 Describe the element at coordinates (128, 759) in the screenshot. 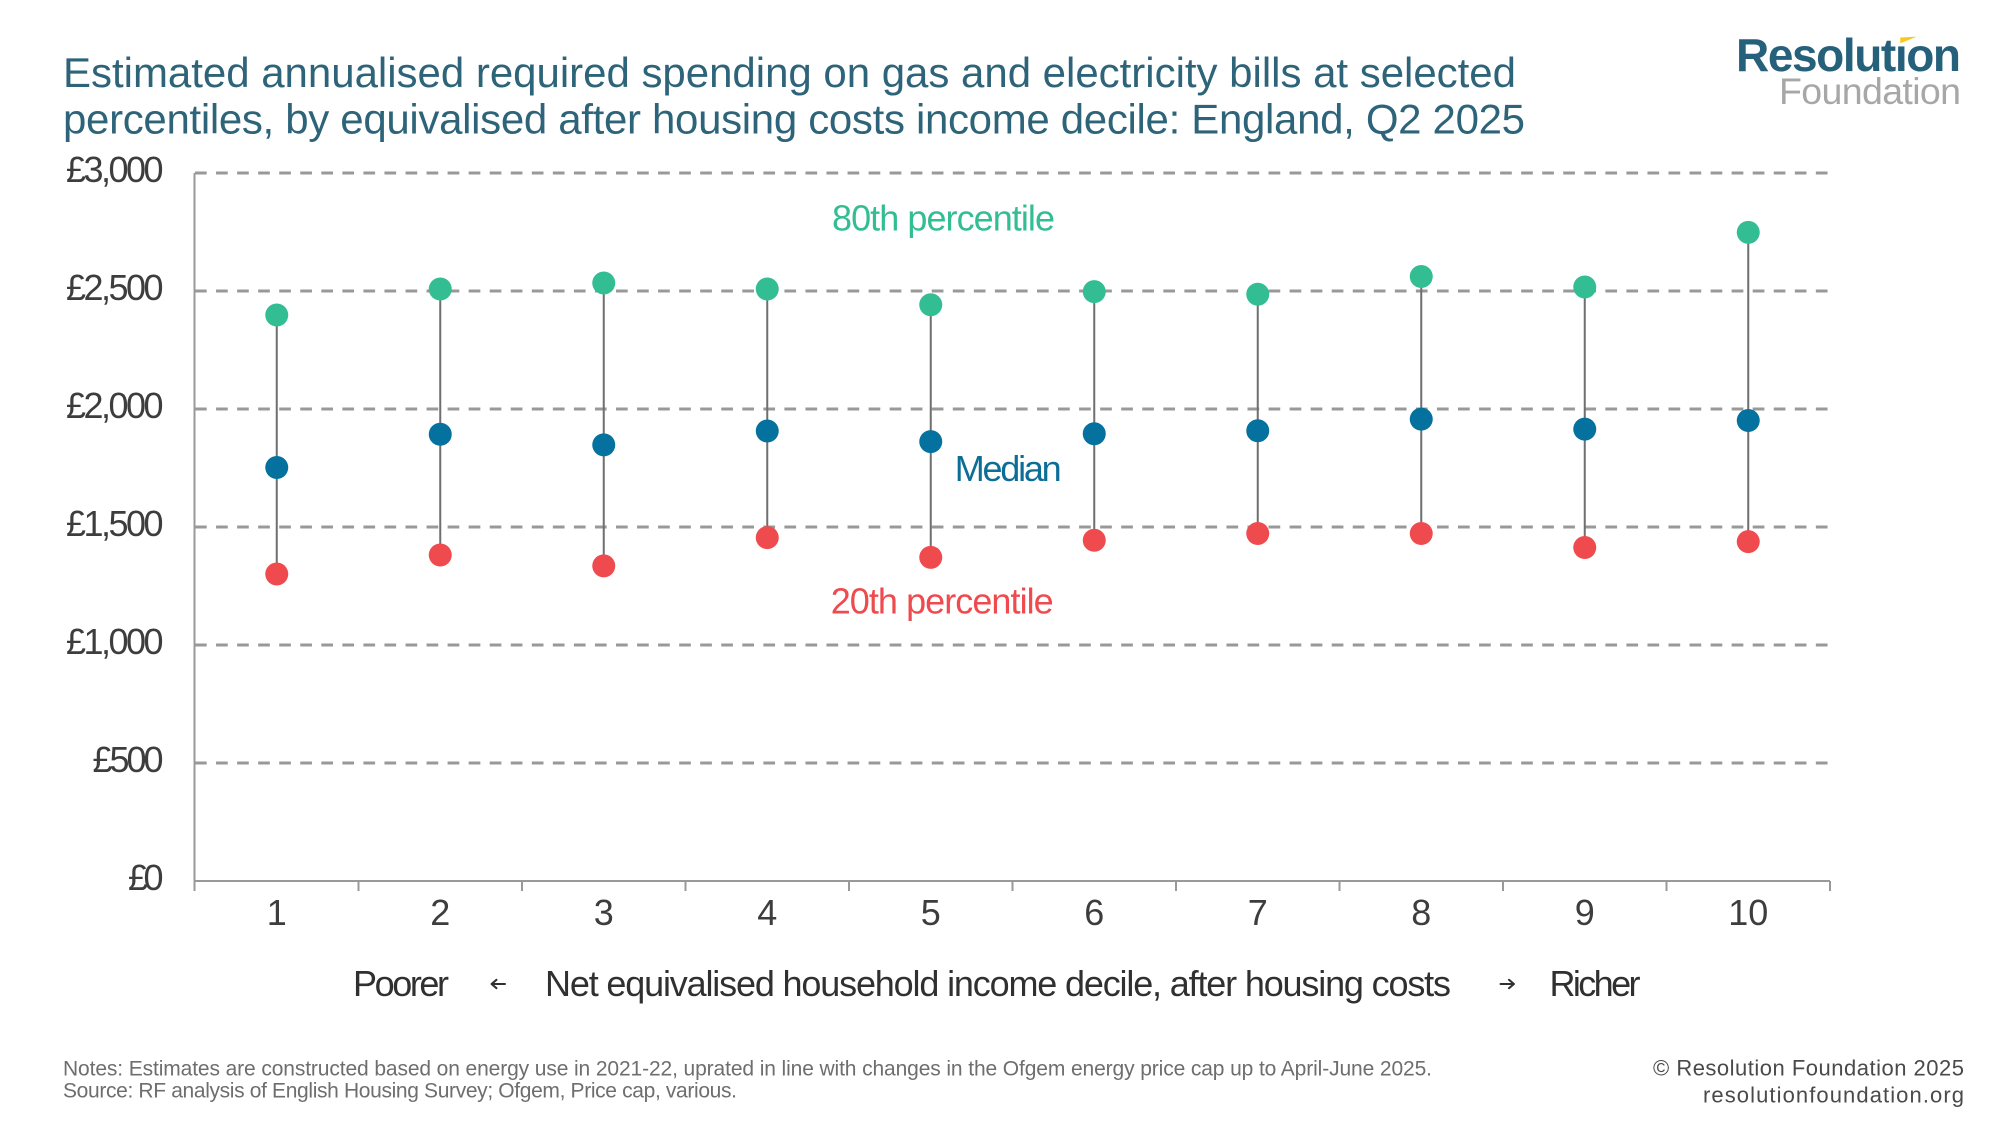

I see `svg-text: £500` at that location.